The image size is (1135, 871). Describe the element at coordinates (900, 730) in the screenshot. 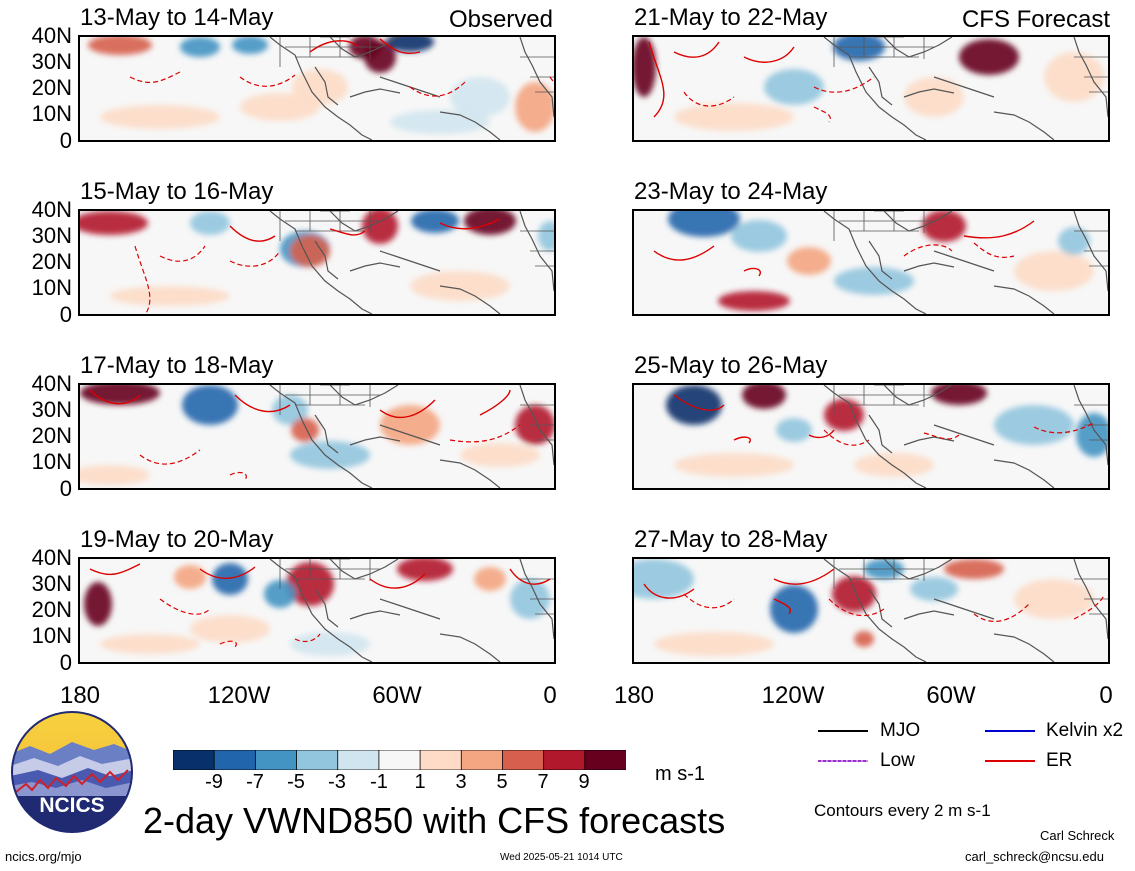

I see `mjo-legend-label: MJO` at that location.